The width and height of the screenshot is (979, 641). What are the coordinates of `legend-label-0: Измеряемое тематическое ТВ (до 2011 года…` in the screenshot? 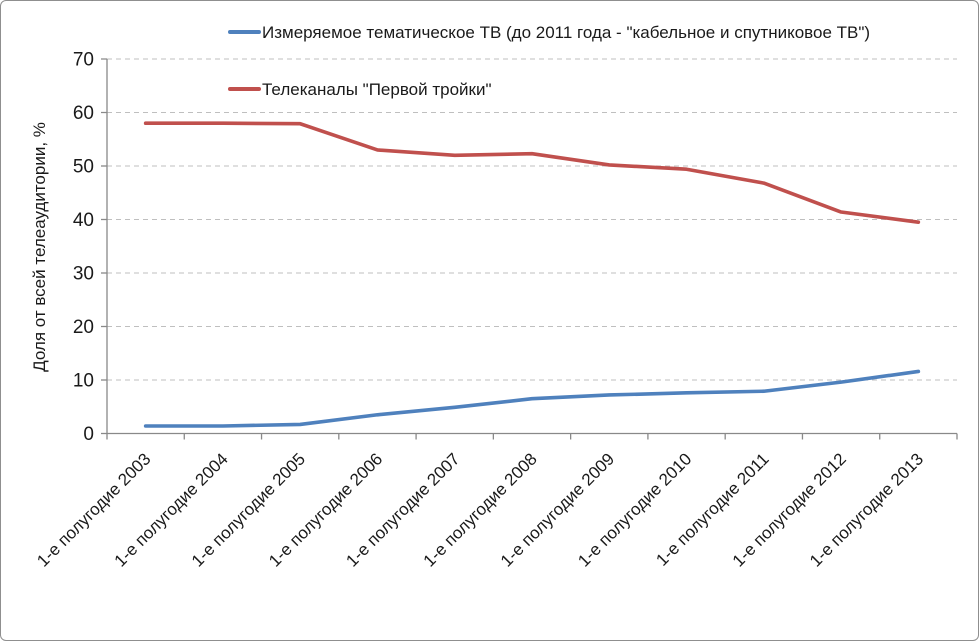 It's located at (566, 32).